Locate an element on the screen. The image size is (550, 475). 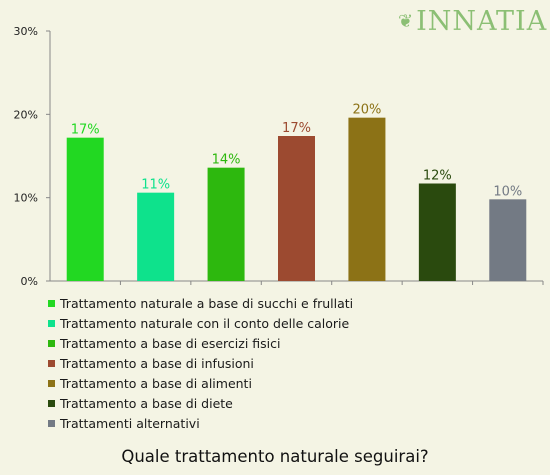
legend-label: Trattamento a base di diete is located at coordinates (146, 403).